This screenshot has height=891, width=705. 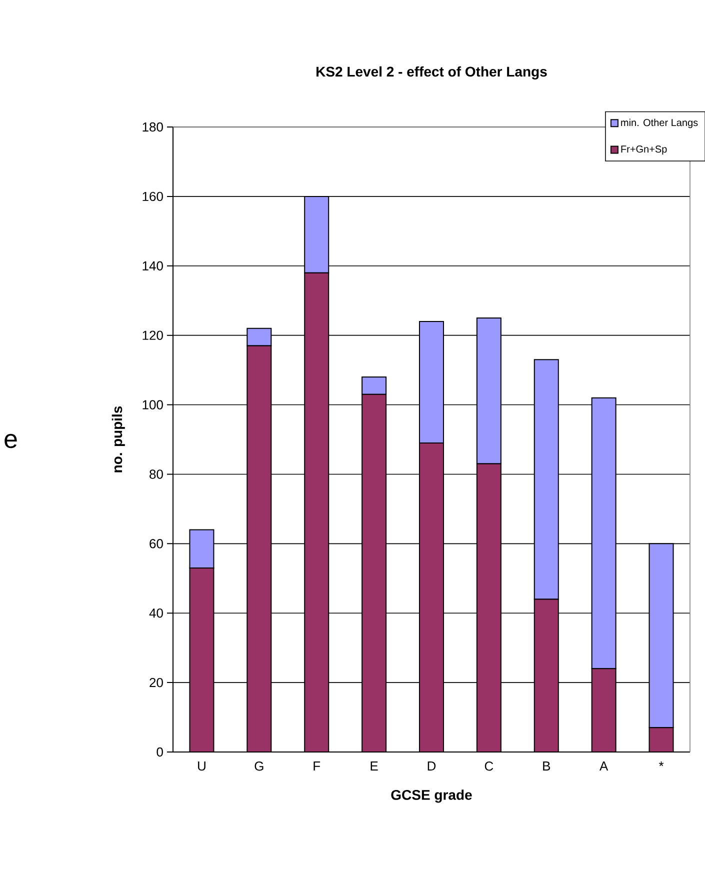 I want to click on y-axis-title: no. pupils, so click(x=118, y=439).